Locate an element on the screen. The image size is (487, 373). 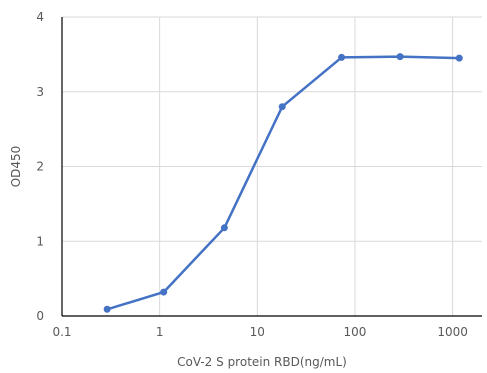
y-axis-title: OD450 is located at coordinates (16, 167).